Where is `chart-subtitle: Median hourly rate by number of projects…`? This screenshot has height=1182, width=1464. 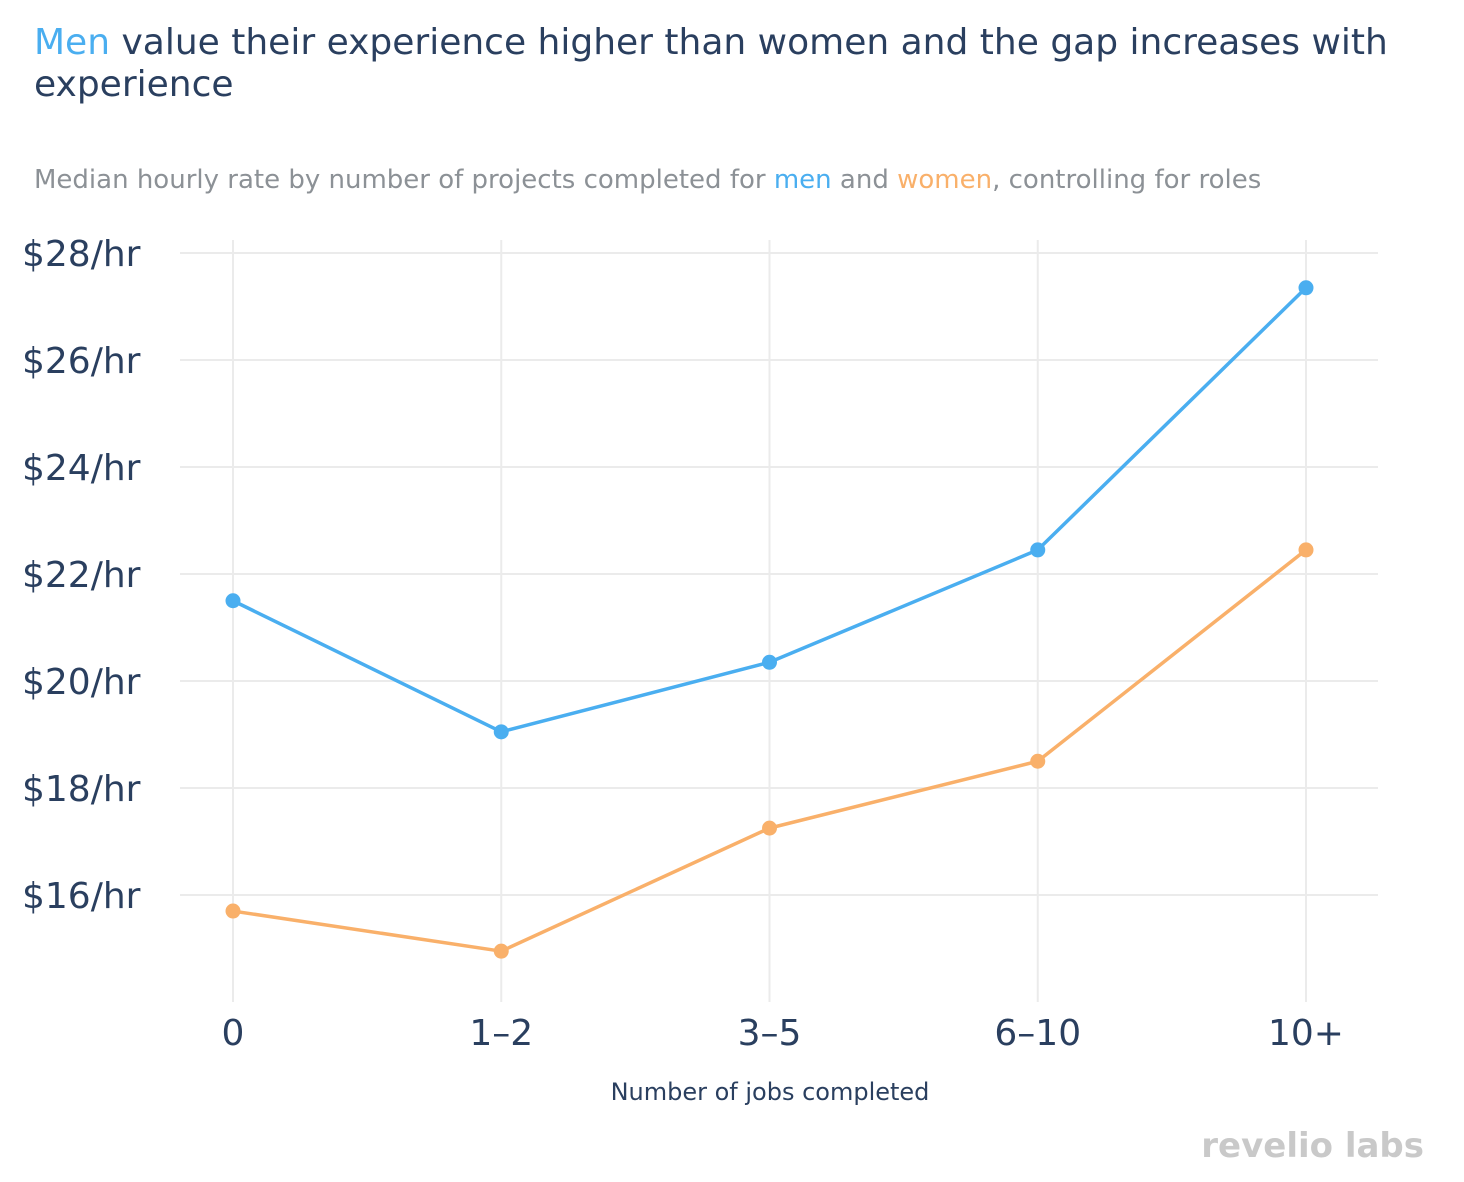 chart-subtitle: Median hourly rate by number of projects… is located at coordinates (749, 180).